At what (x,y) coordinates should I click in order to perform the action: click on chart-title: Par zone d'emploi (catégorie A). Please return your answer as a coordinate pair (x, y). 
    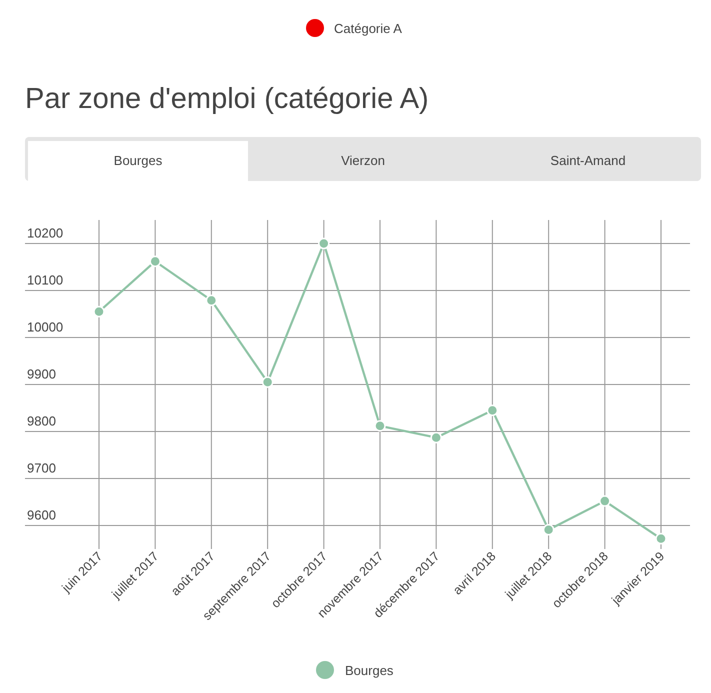
    Looking at the image, I should click on (227, 99).